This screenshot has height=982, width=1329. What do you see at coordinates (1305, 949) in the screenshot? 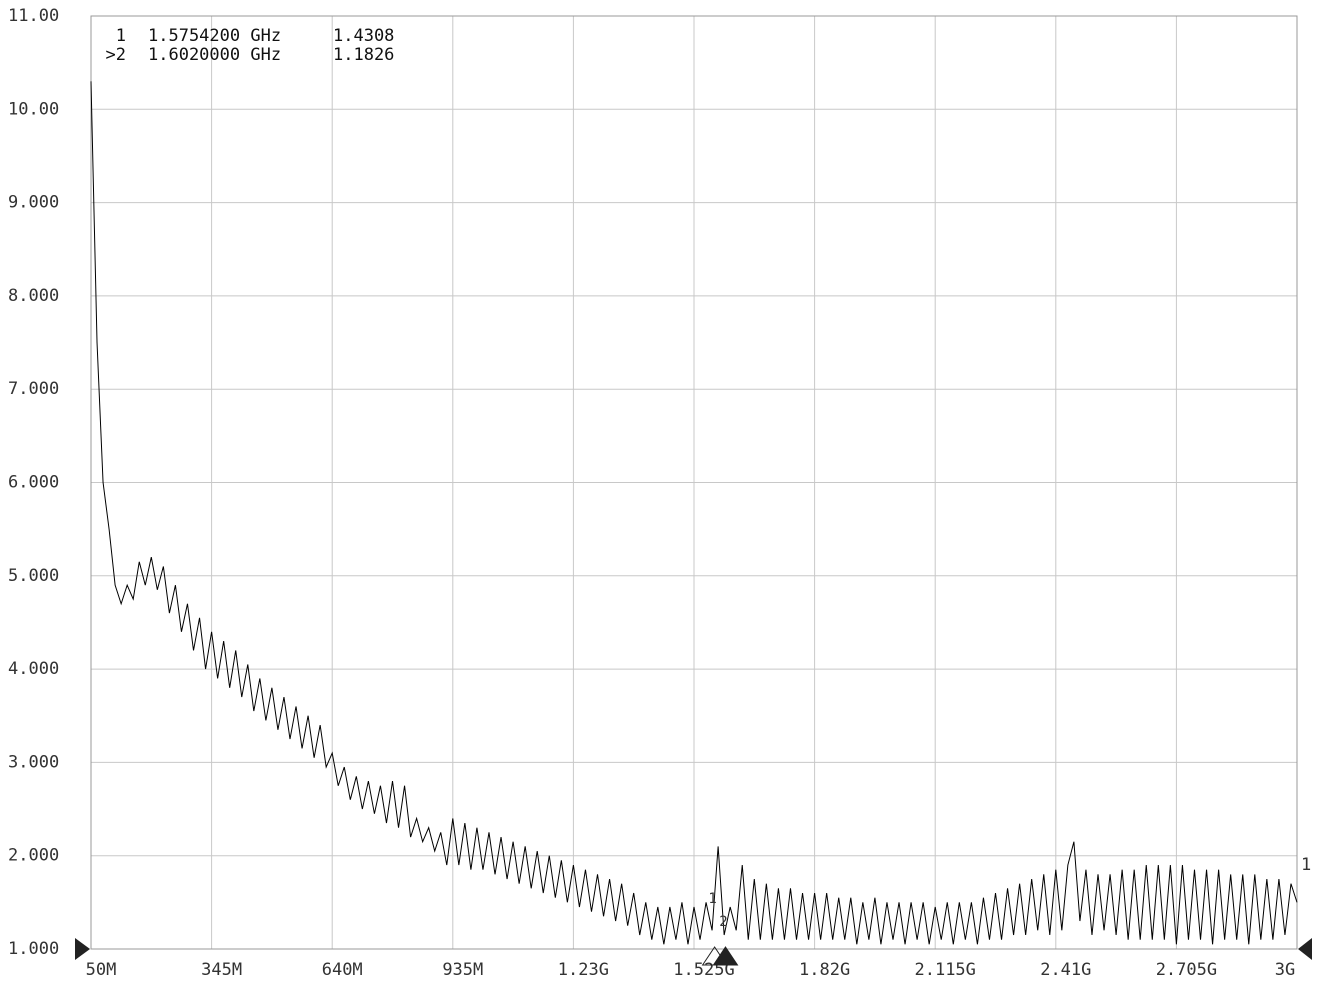
I see `reference-arrow-right` at bounding box center [1305, 949].